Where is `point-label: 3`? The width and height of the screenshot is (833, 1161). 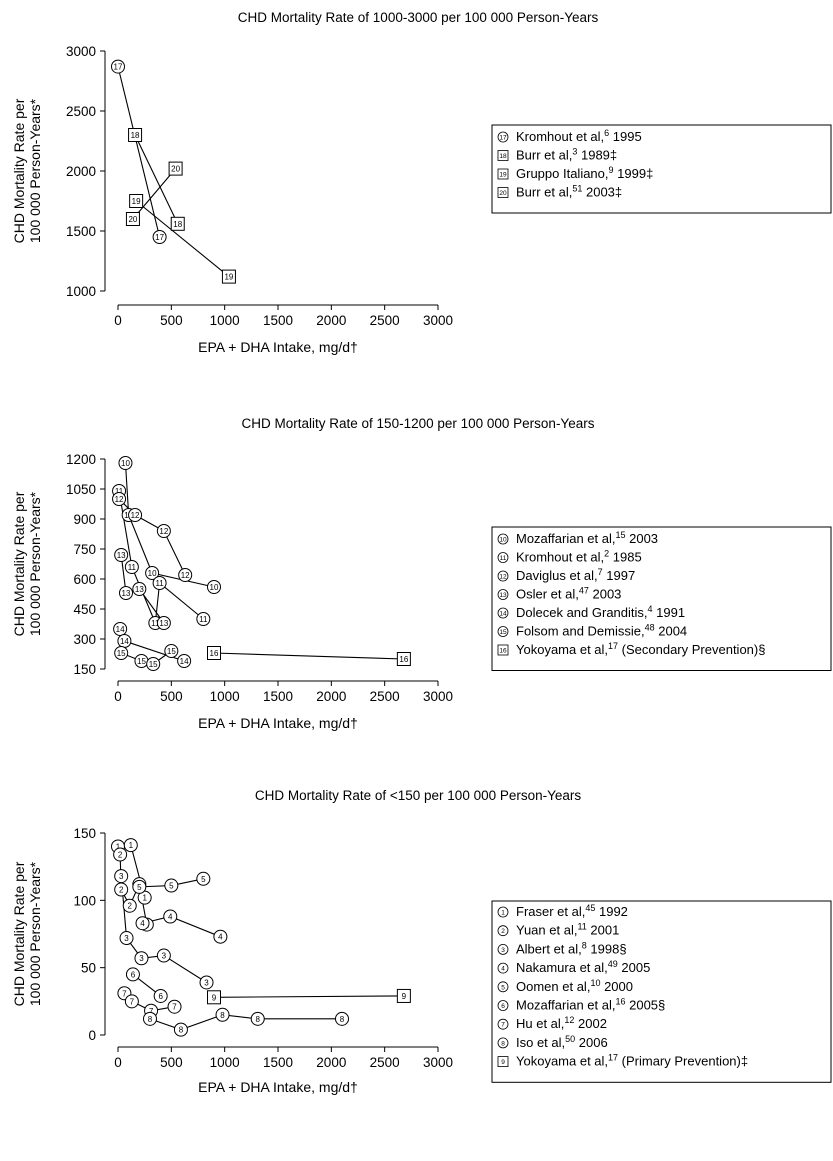 point-label: 3 is located at coordinates (126, 938).